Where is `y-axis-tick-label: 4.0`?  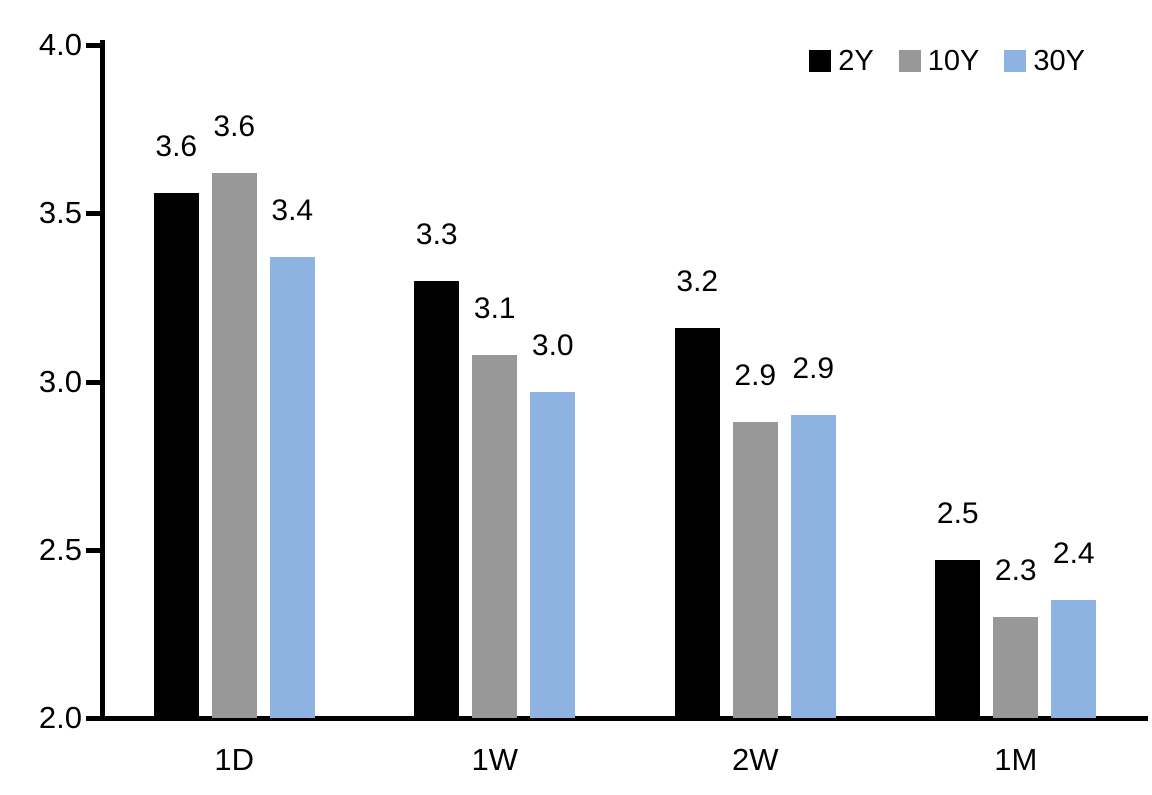
y-axis-tick-label: 4.0 is located at coordinates (60, 44).